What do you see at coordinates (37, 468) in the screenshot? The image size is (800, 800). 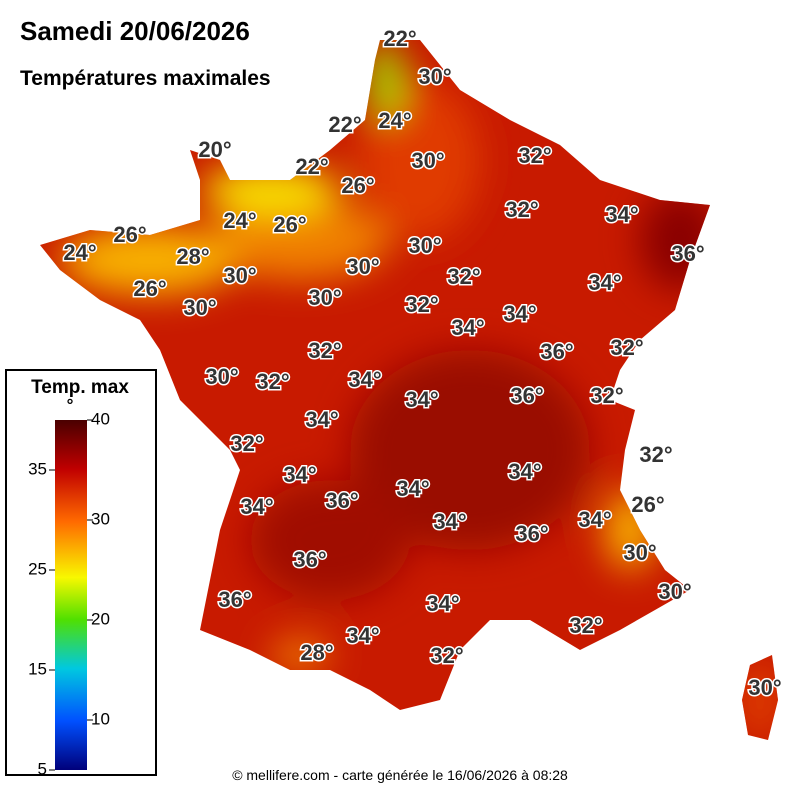 I see `legend-tick-label: 35` at bounding box center [37, 468].